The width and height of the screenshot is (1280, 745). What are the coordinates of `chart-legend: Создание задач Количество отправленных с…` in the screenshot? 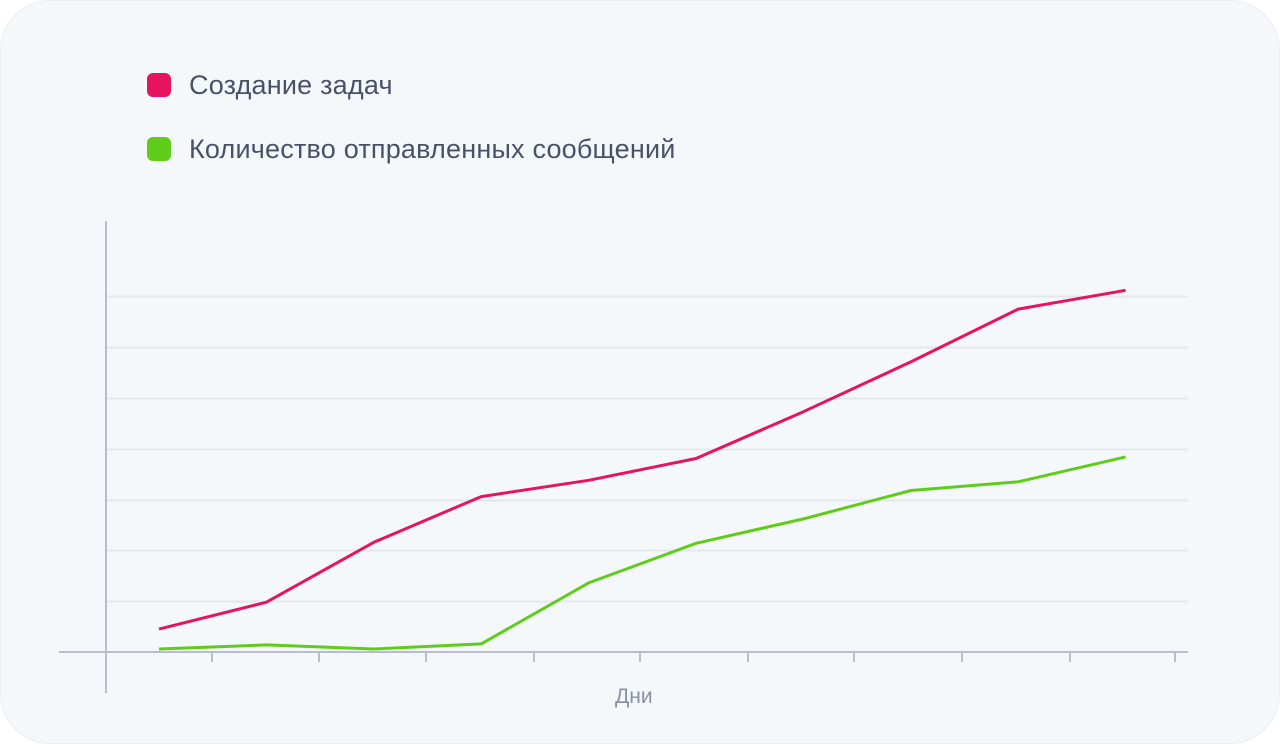 It's located at (411, 131).